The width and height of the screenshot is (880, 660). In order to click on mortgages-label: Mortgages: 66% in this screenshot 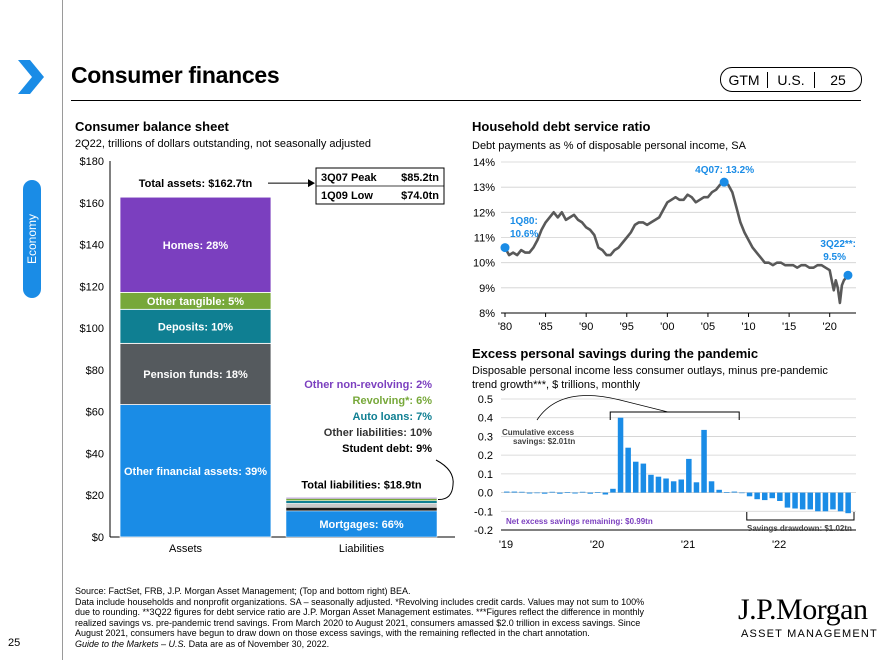, I will do `click(361, 525)`.